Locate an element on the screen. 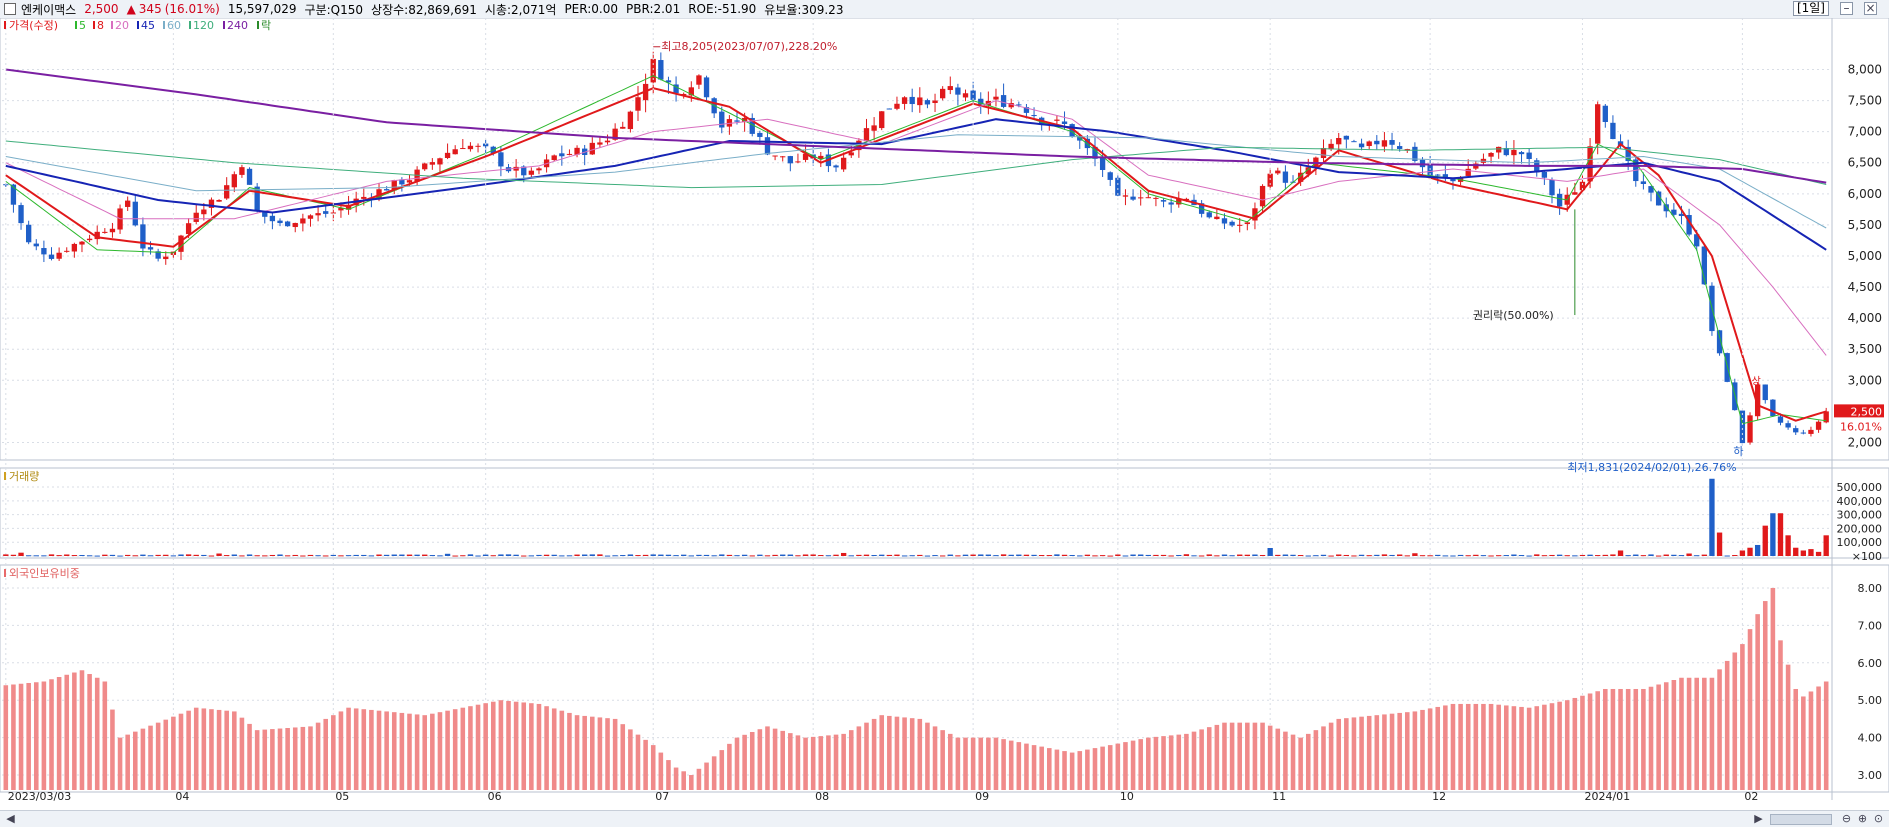 This screenshot has width=1889, height=827. price-tick-label: 3,000 is located at coordinates (1865, 380).